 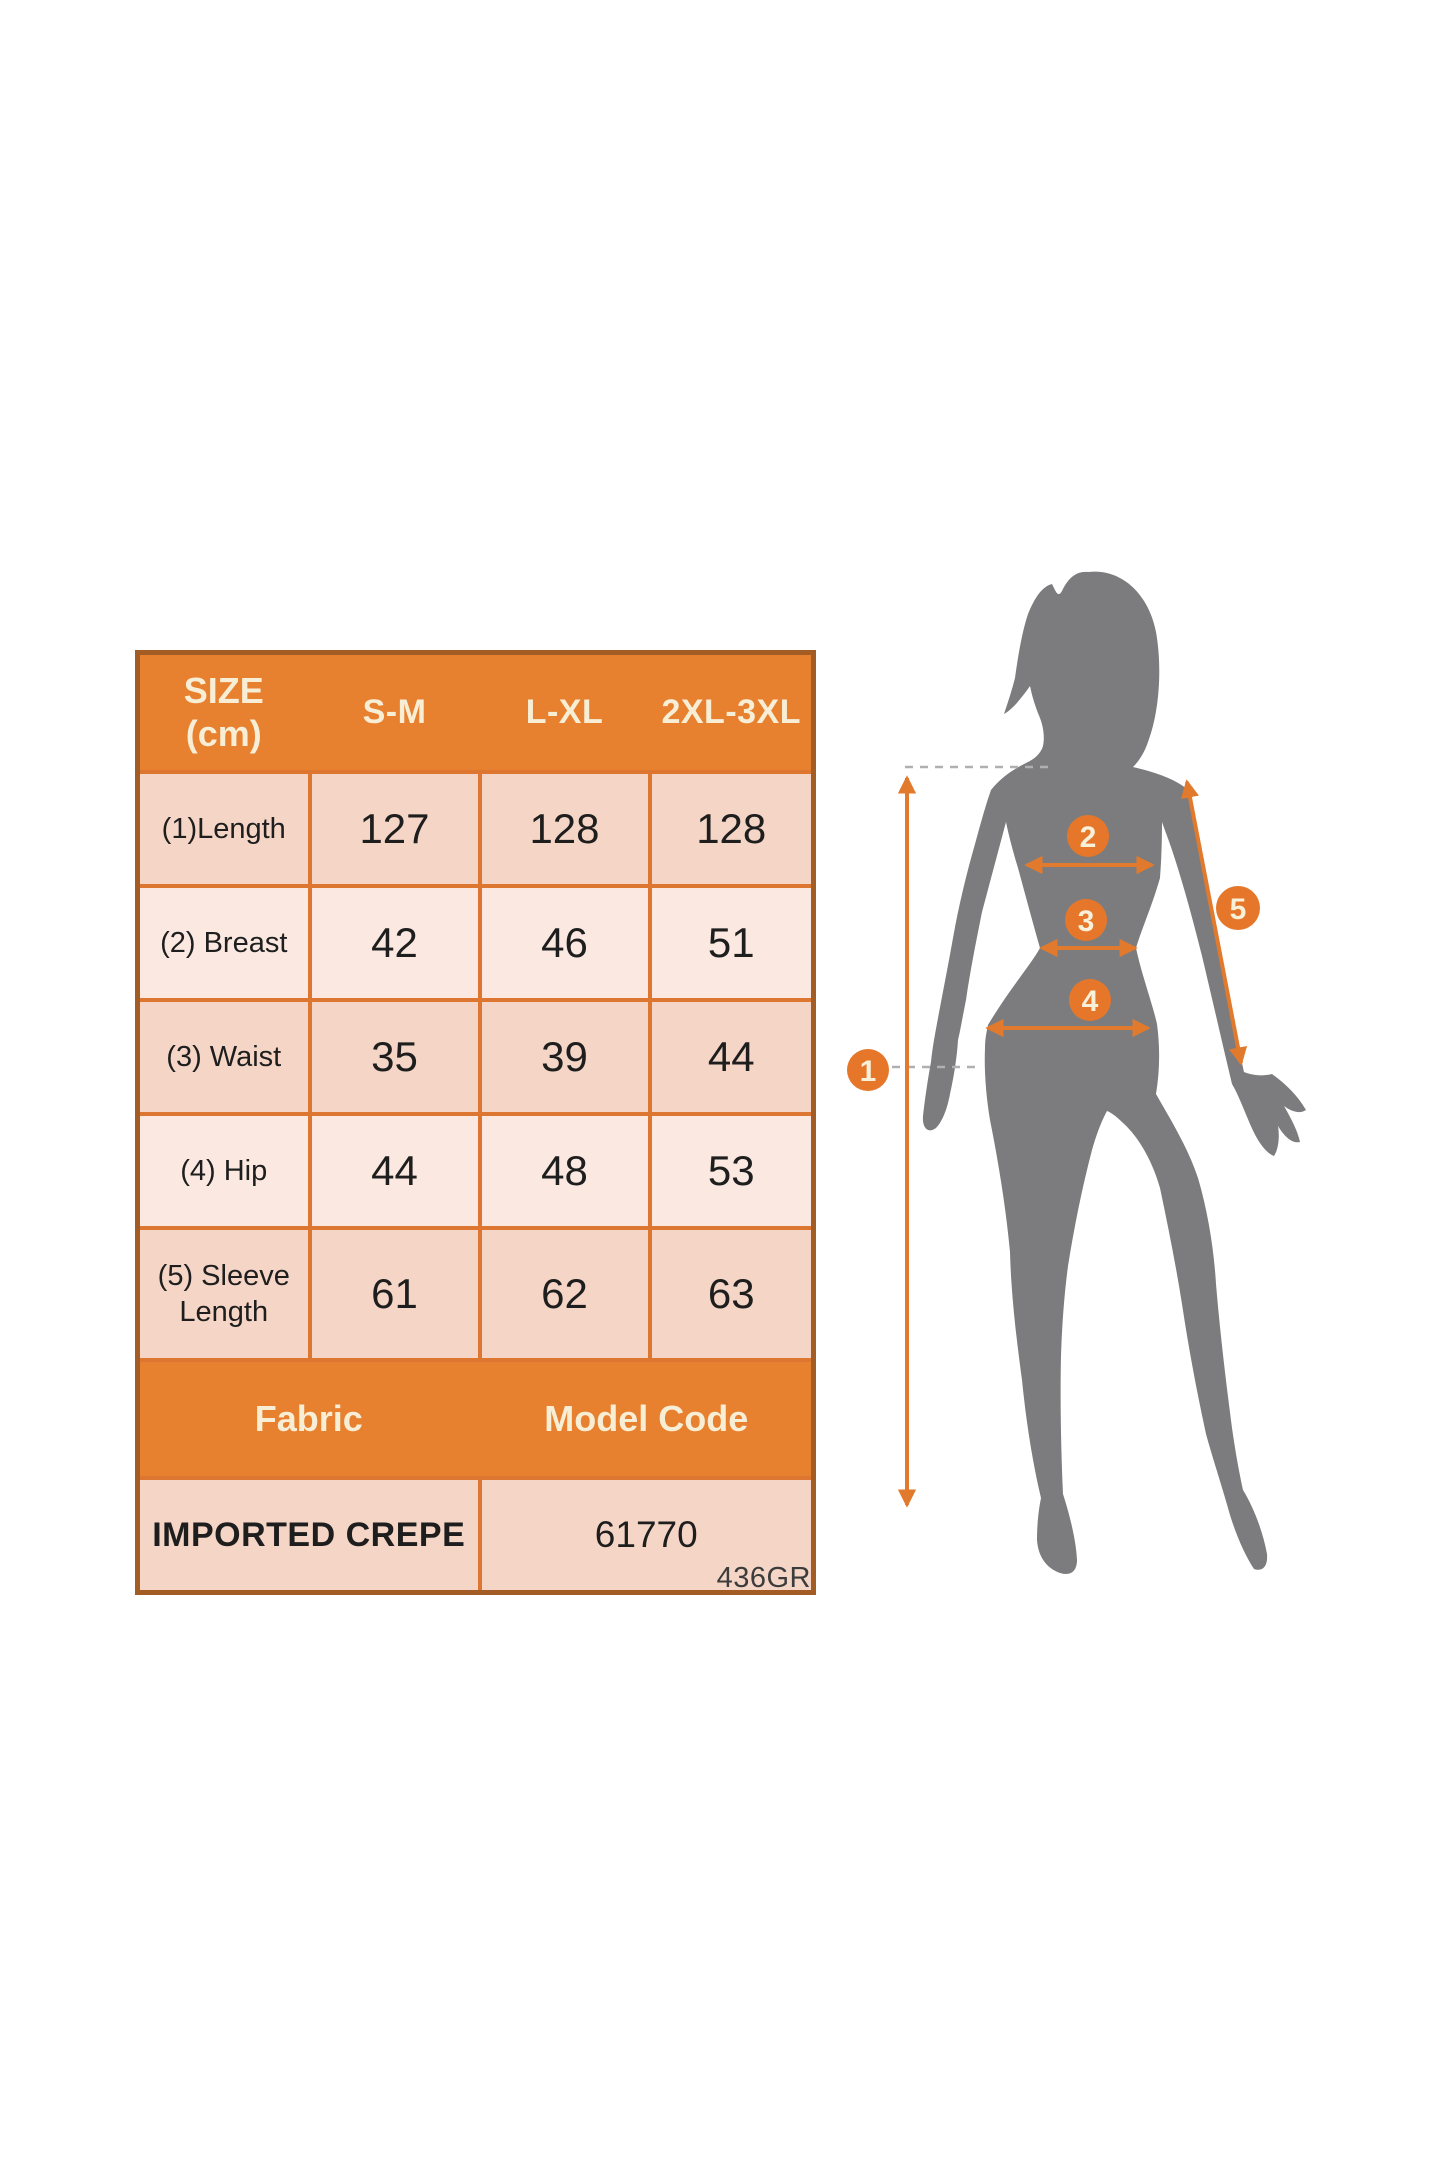 I want to click on model-code-header-cell: Model Code, so click(x=646, y=1419).